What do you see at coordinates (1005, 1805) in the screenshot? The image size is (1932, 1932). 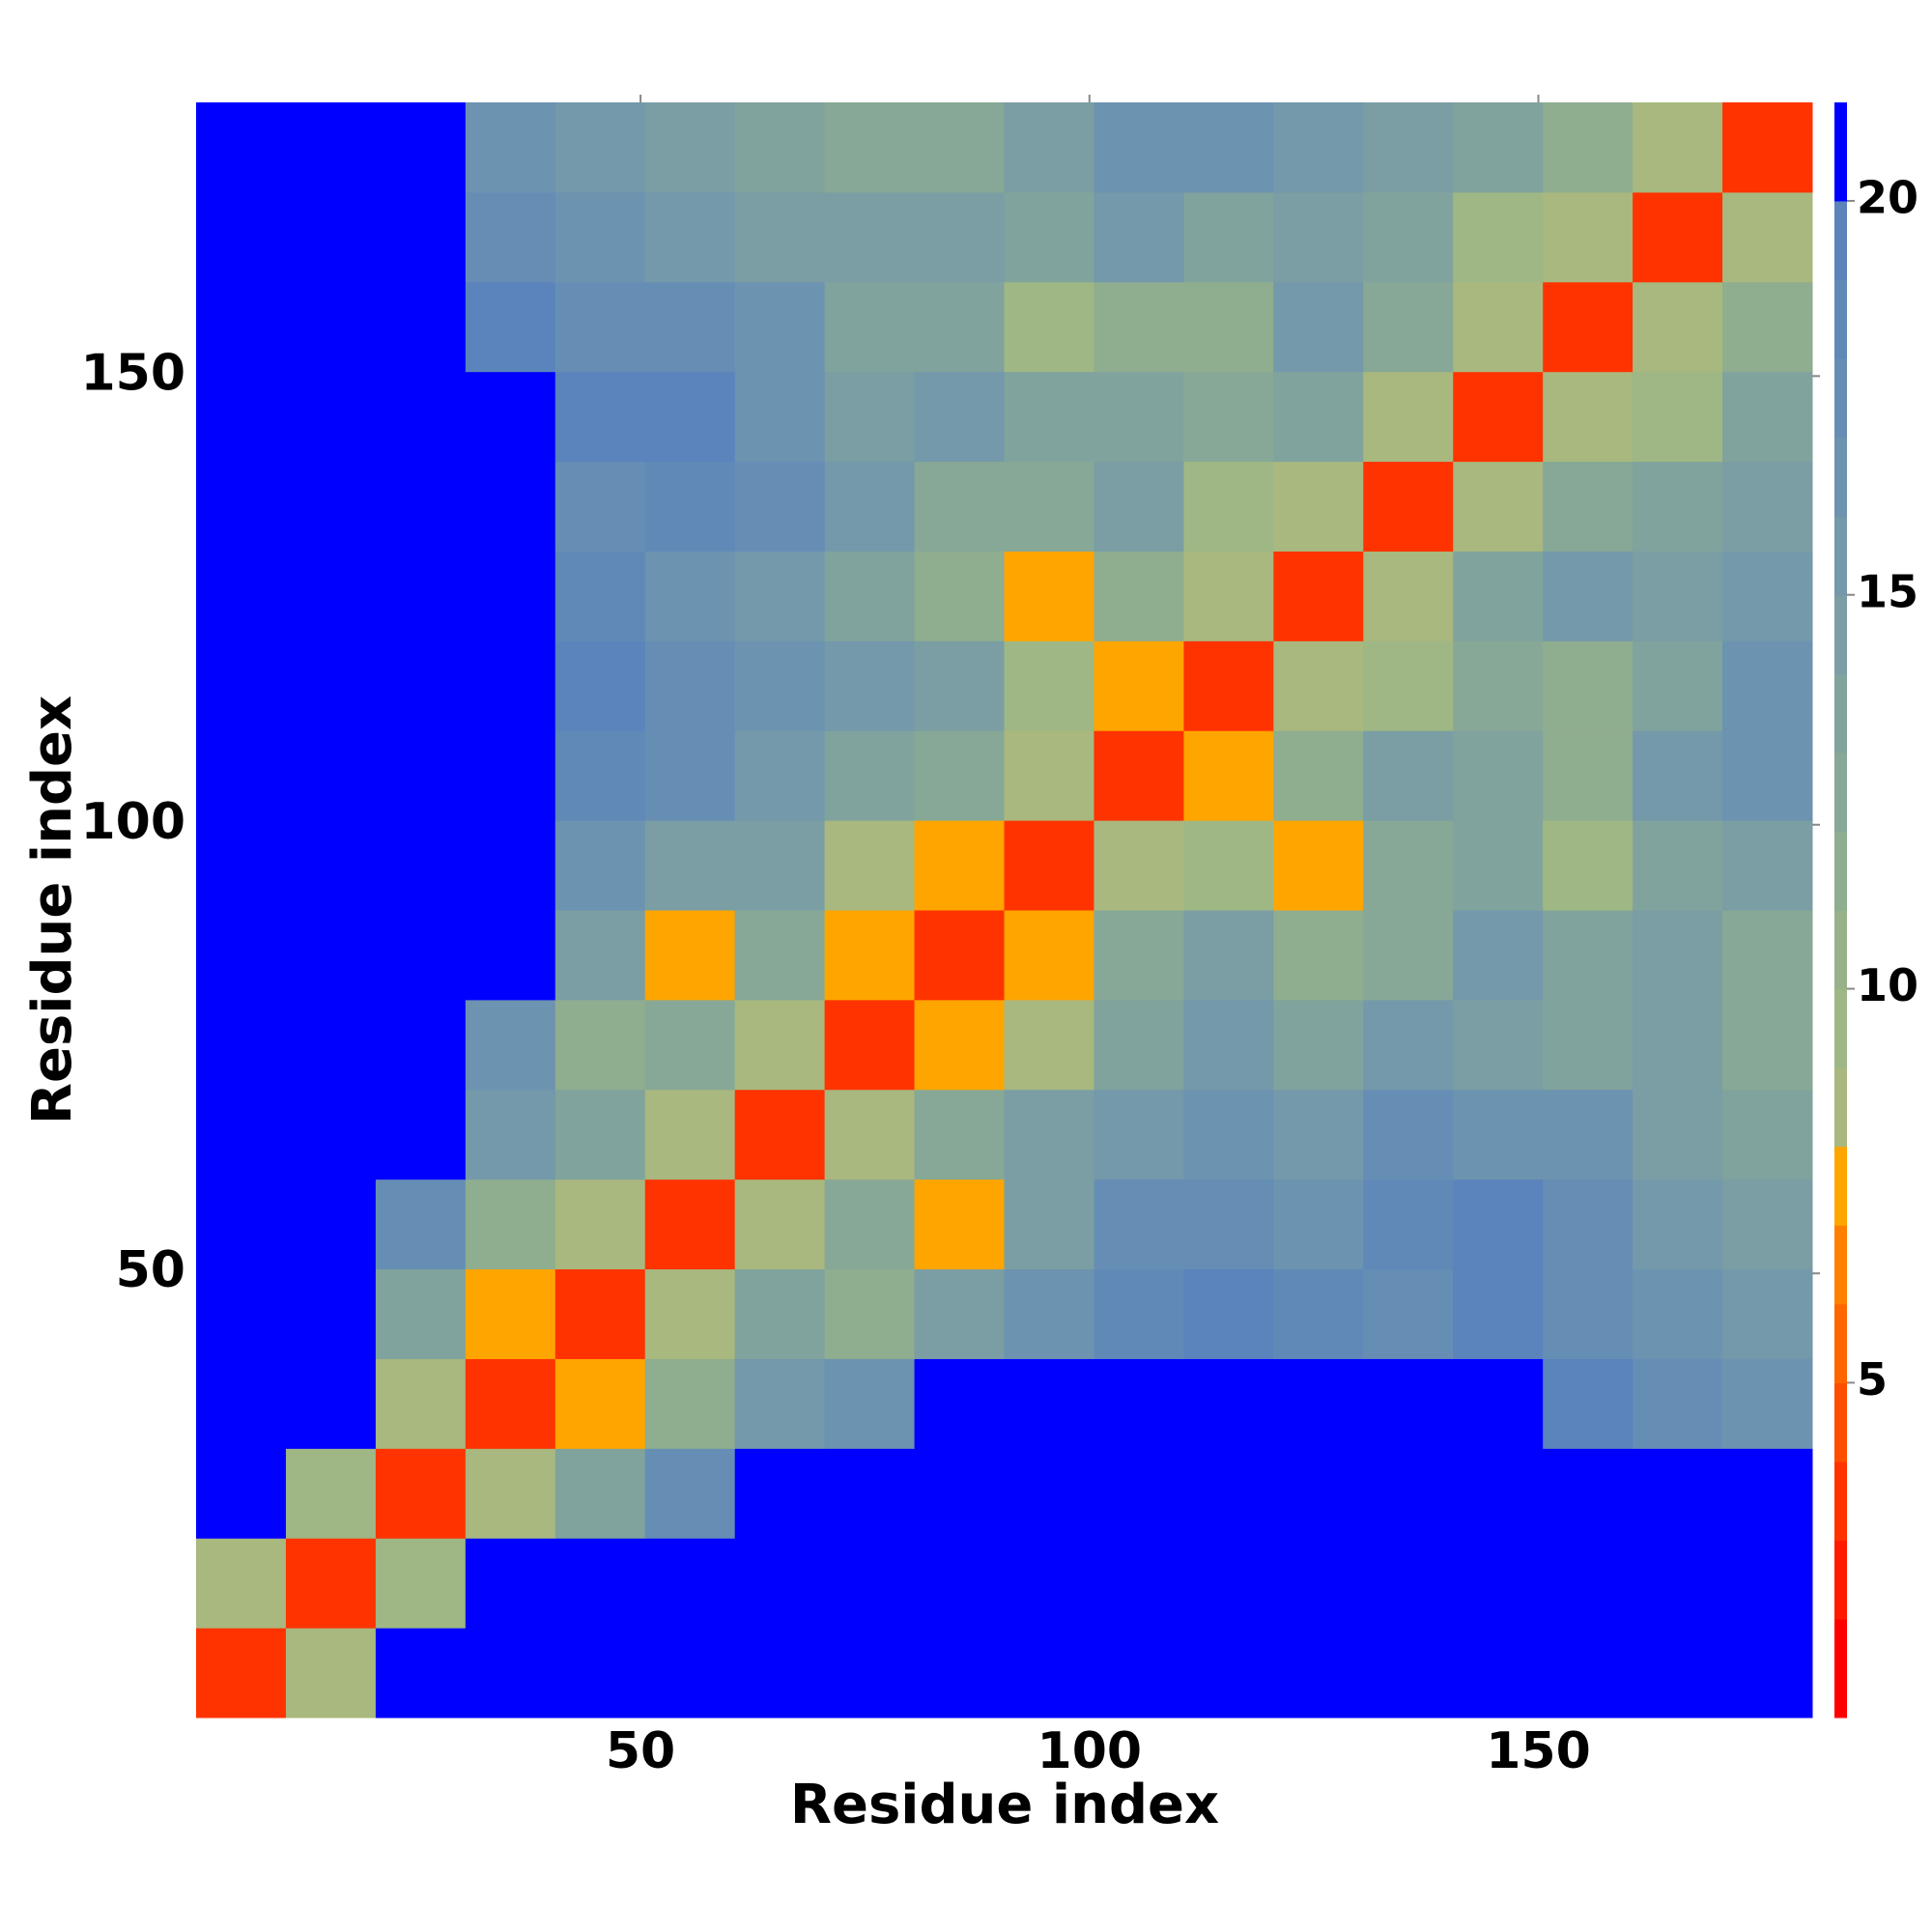 I see `x-axis-label: Residue index` at bounding box center [1005, 1805].